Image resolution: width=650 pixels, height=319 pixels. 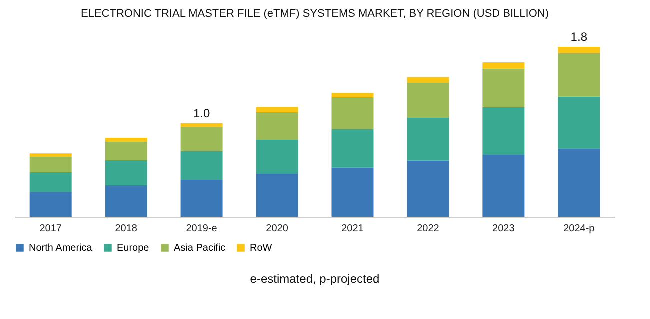 I want to click on annotation: 1.0, so click(x=201, y=113).